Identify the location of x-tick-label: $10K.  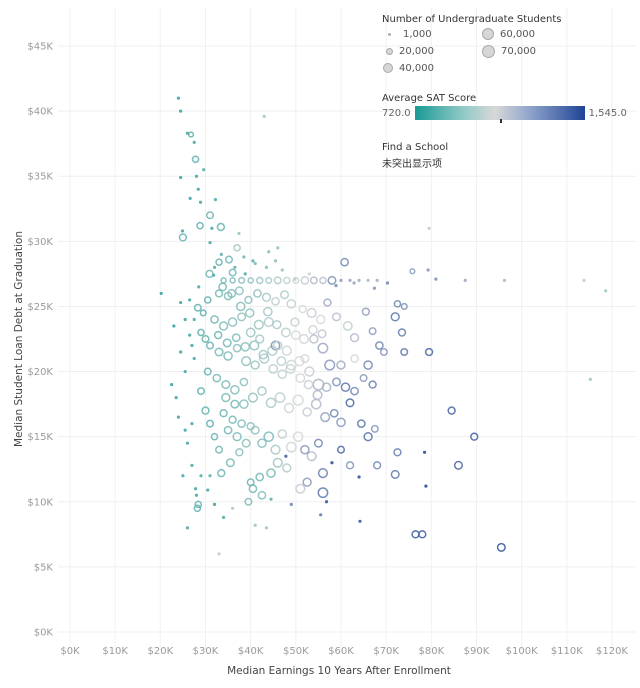
(115, 651).